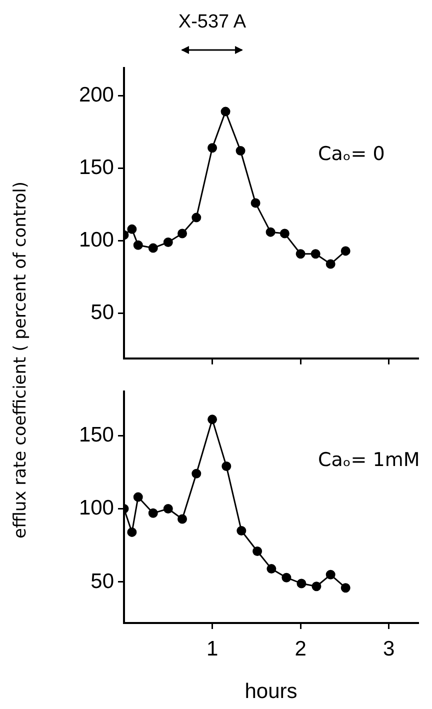  What do you see at coordinates (271, 692) in the screenshot?
I see `x-axis-title: hours` at bounding box center [271, 692].